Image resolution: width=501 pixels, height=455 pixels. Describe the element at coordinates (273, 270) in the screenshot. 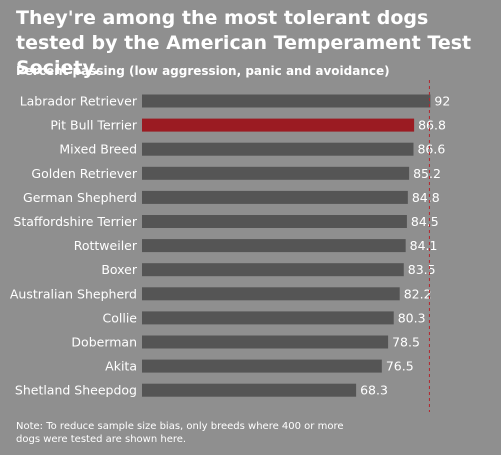

I see `bar-boxer` at that location.